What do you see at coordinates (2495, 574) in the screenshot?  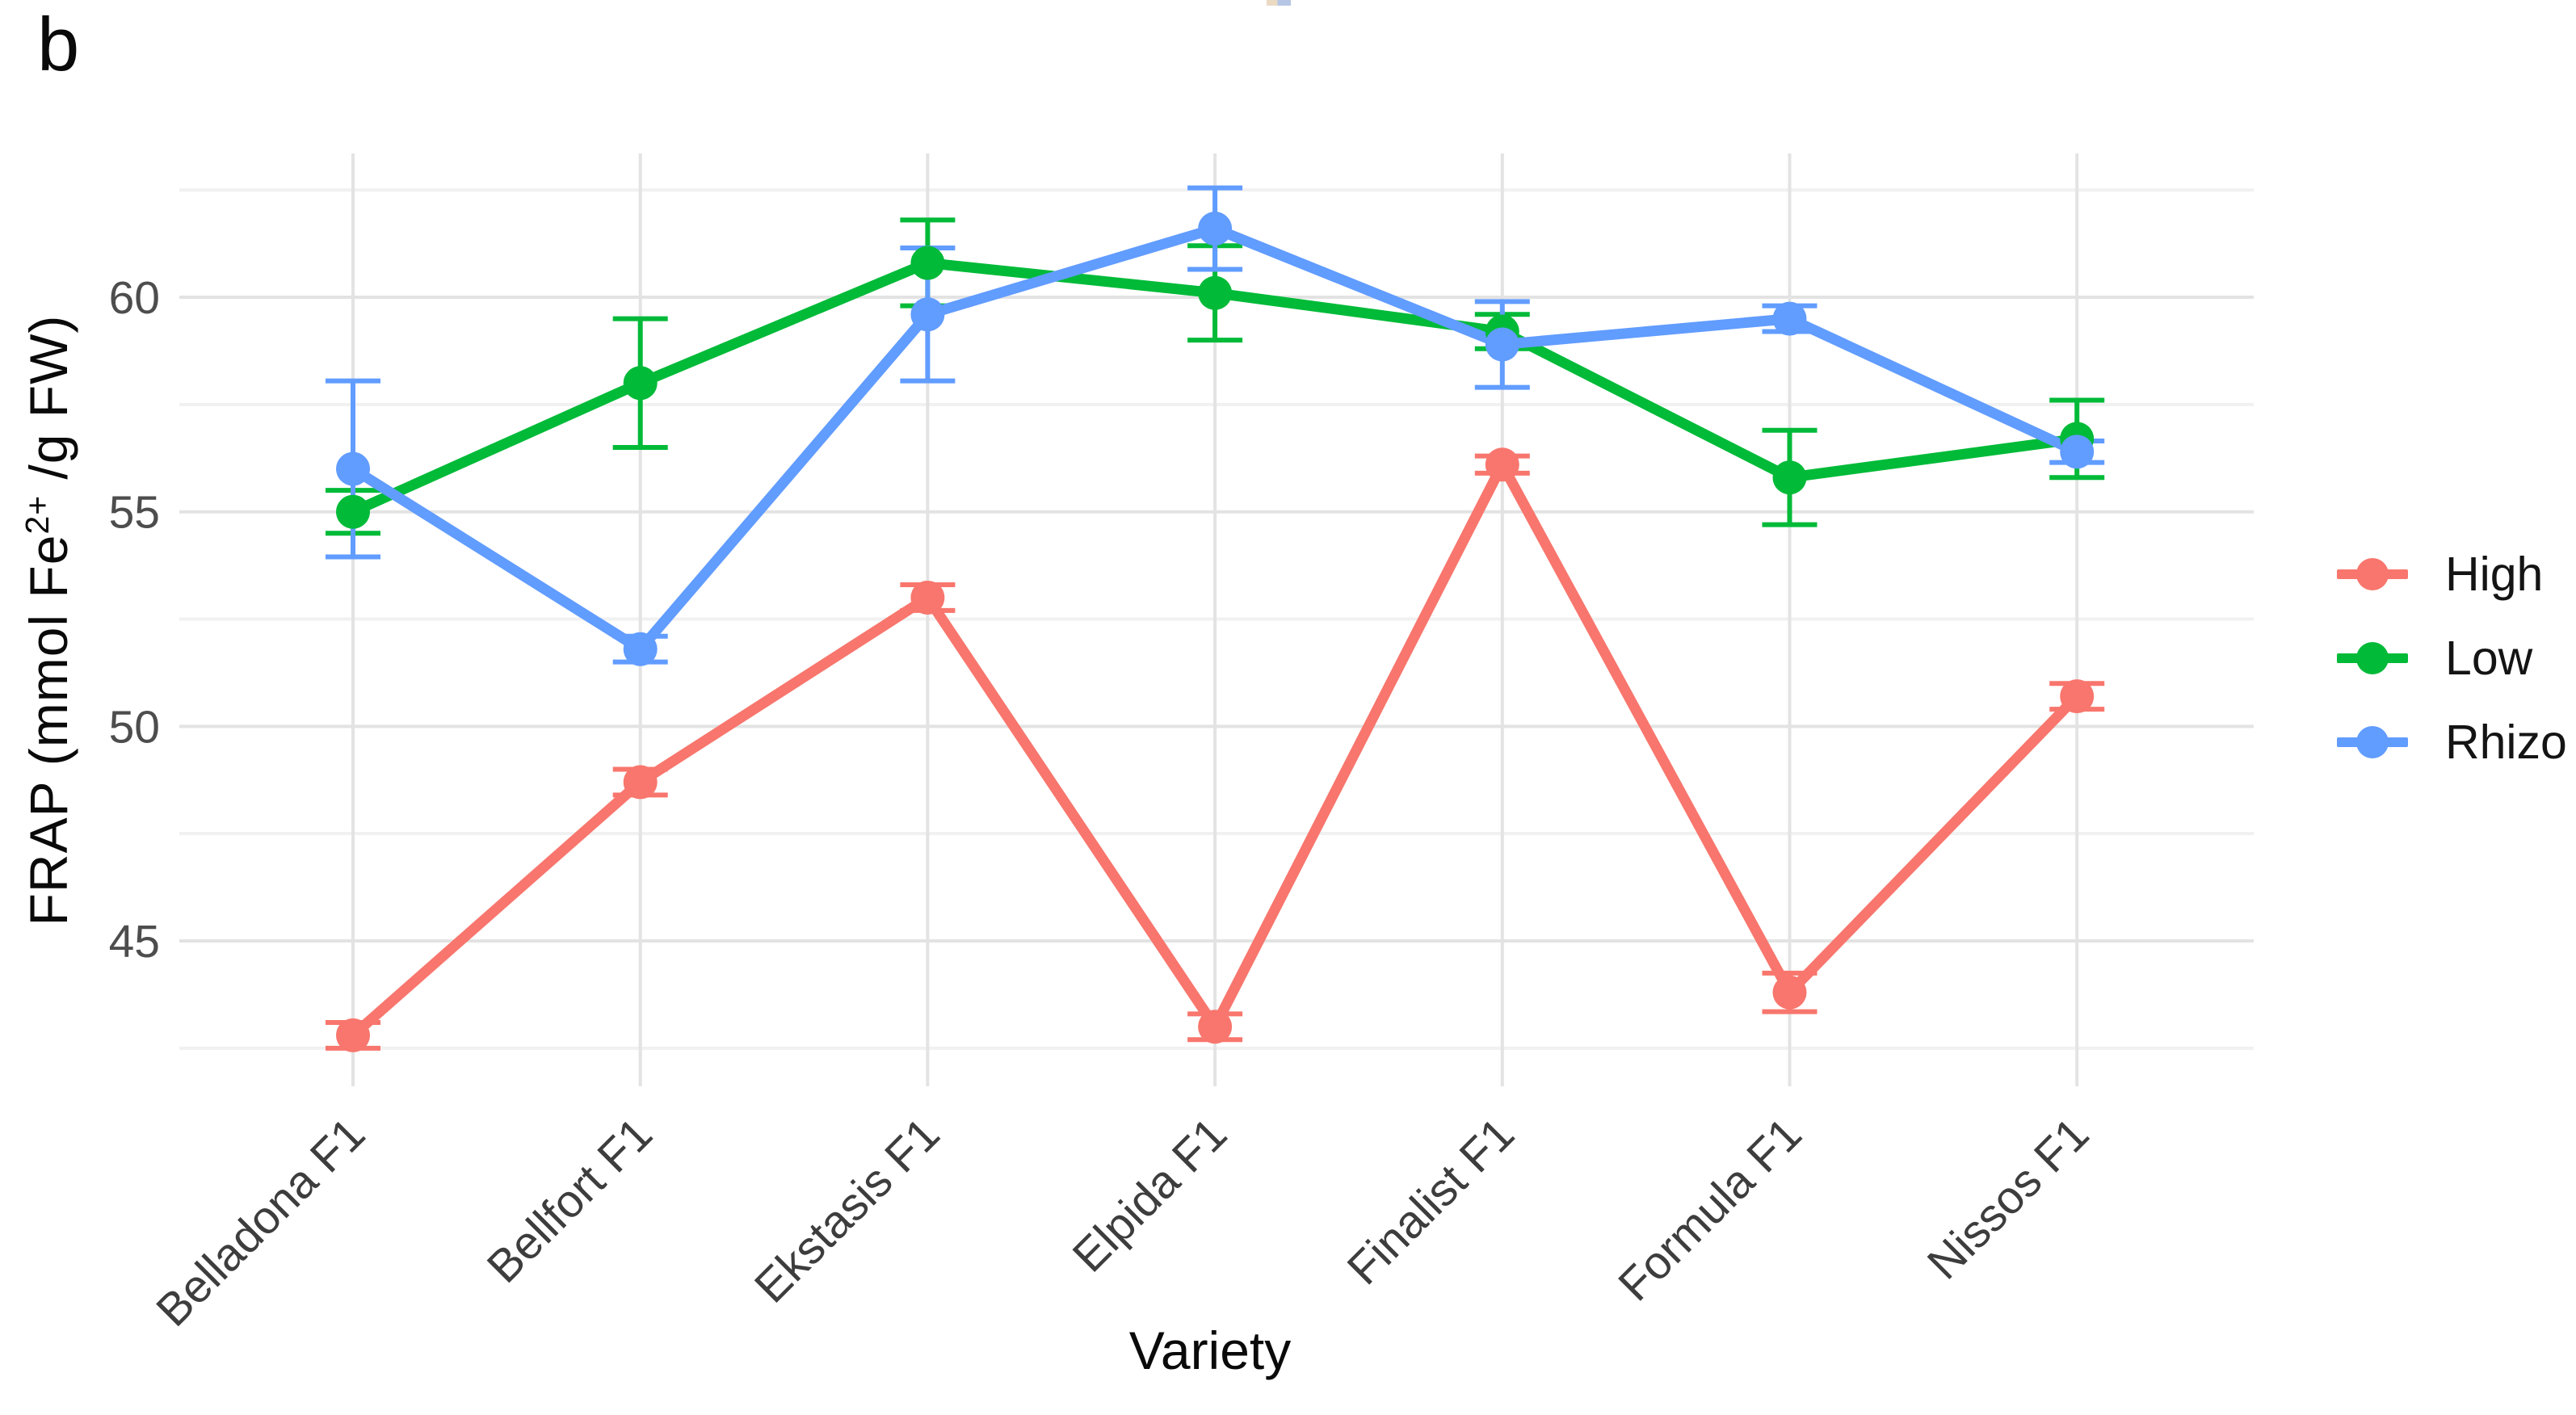 I see `legend-label: High` at bounding box center [2495, 574].